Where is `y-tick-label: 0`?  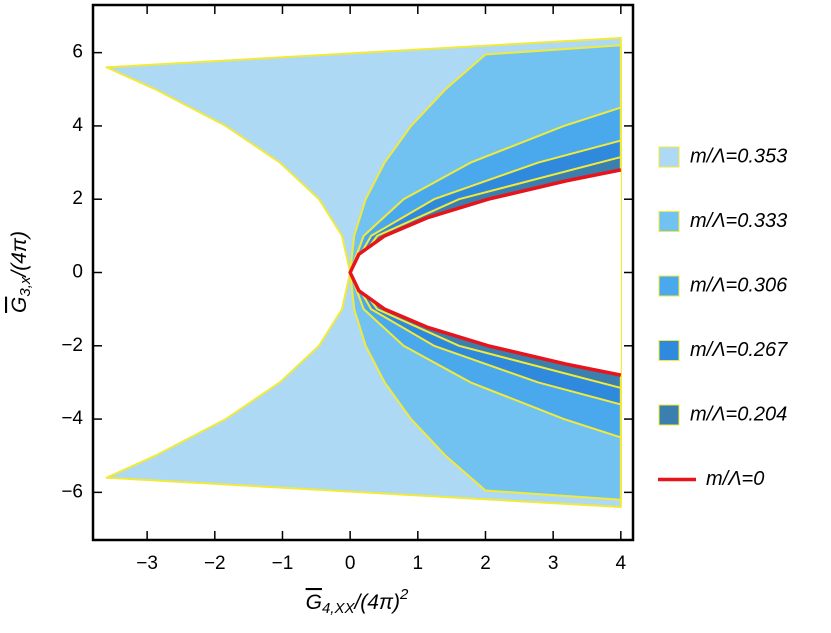
y-tick-label: 0 is located at coordinates (77, 272).